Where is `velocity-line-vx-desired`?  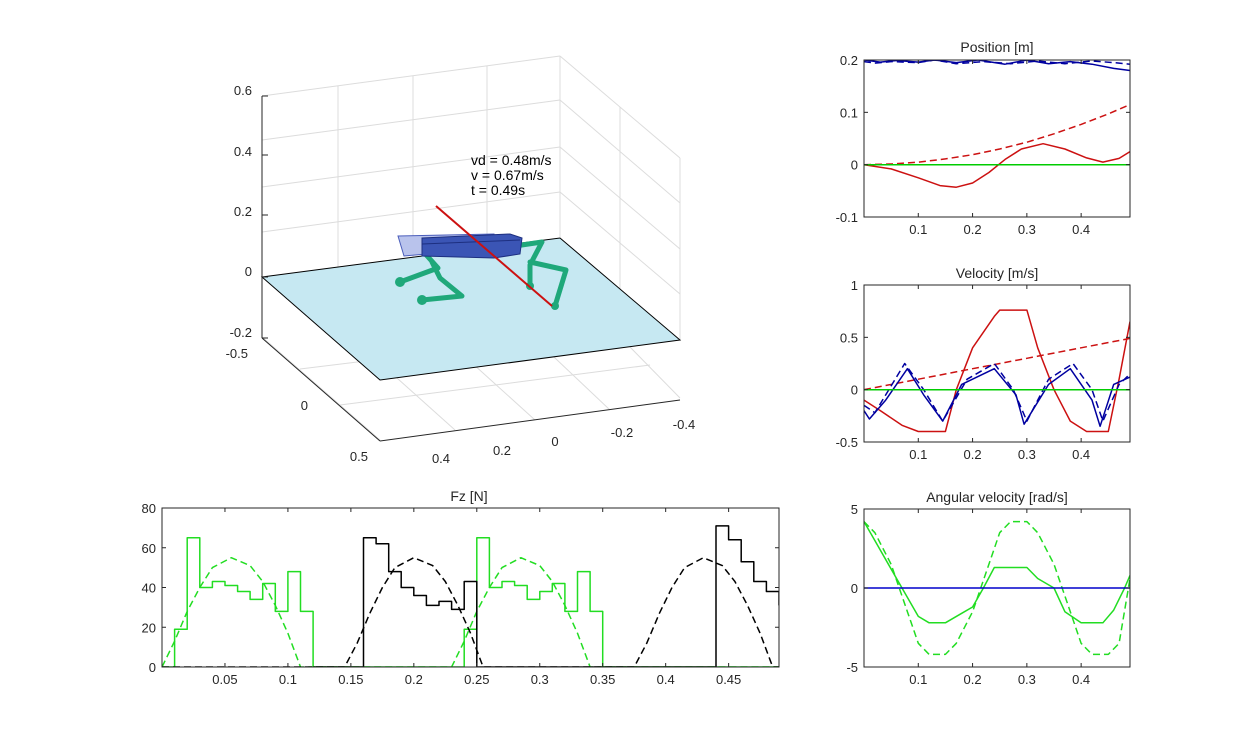 velocity-line-vx-desired is located at coordinates (997, 364).